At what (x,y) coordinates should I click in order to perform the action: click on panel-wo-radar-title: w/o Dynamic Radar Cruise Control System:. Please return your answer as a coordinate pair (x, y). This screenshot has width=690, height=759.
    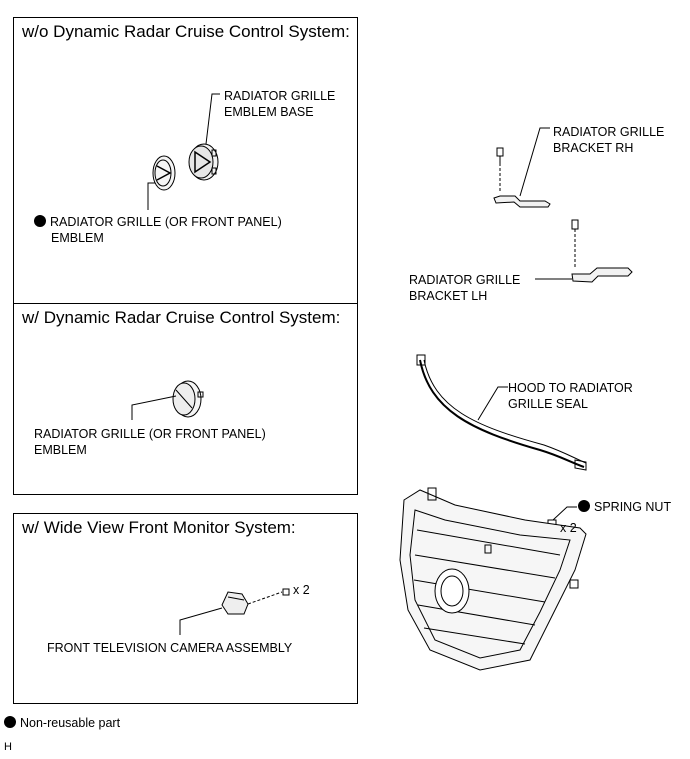
    Looking at the image, I should click on (186, 31).